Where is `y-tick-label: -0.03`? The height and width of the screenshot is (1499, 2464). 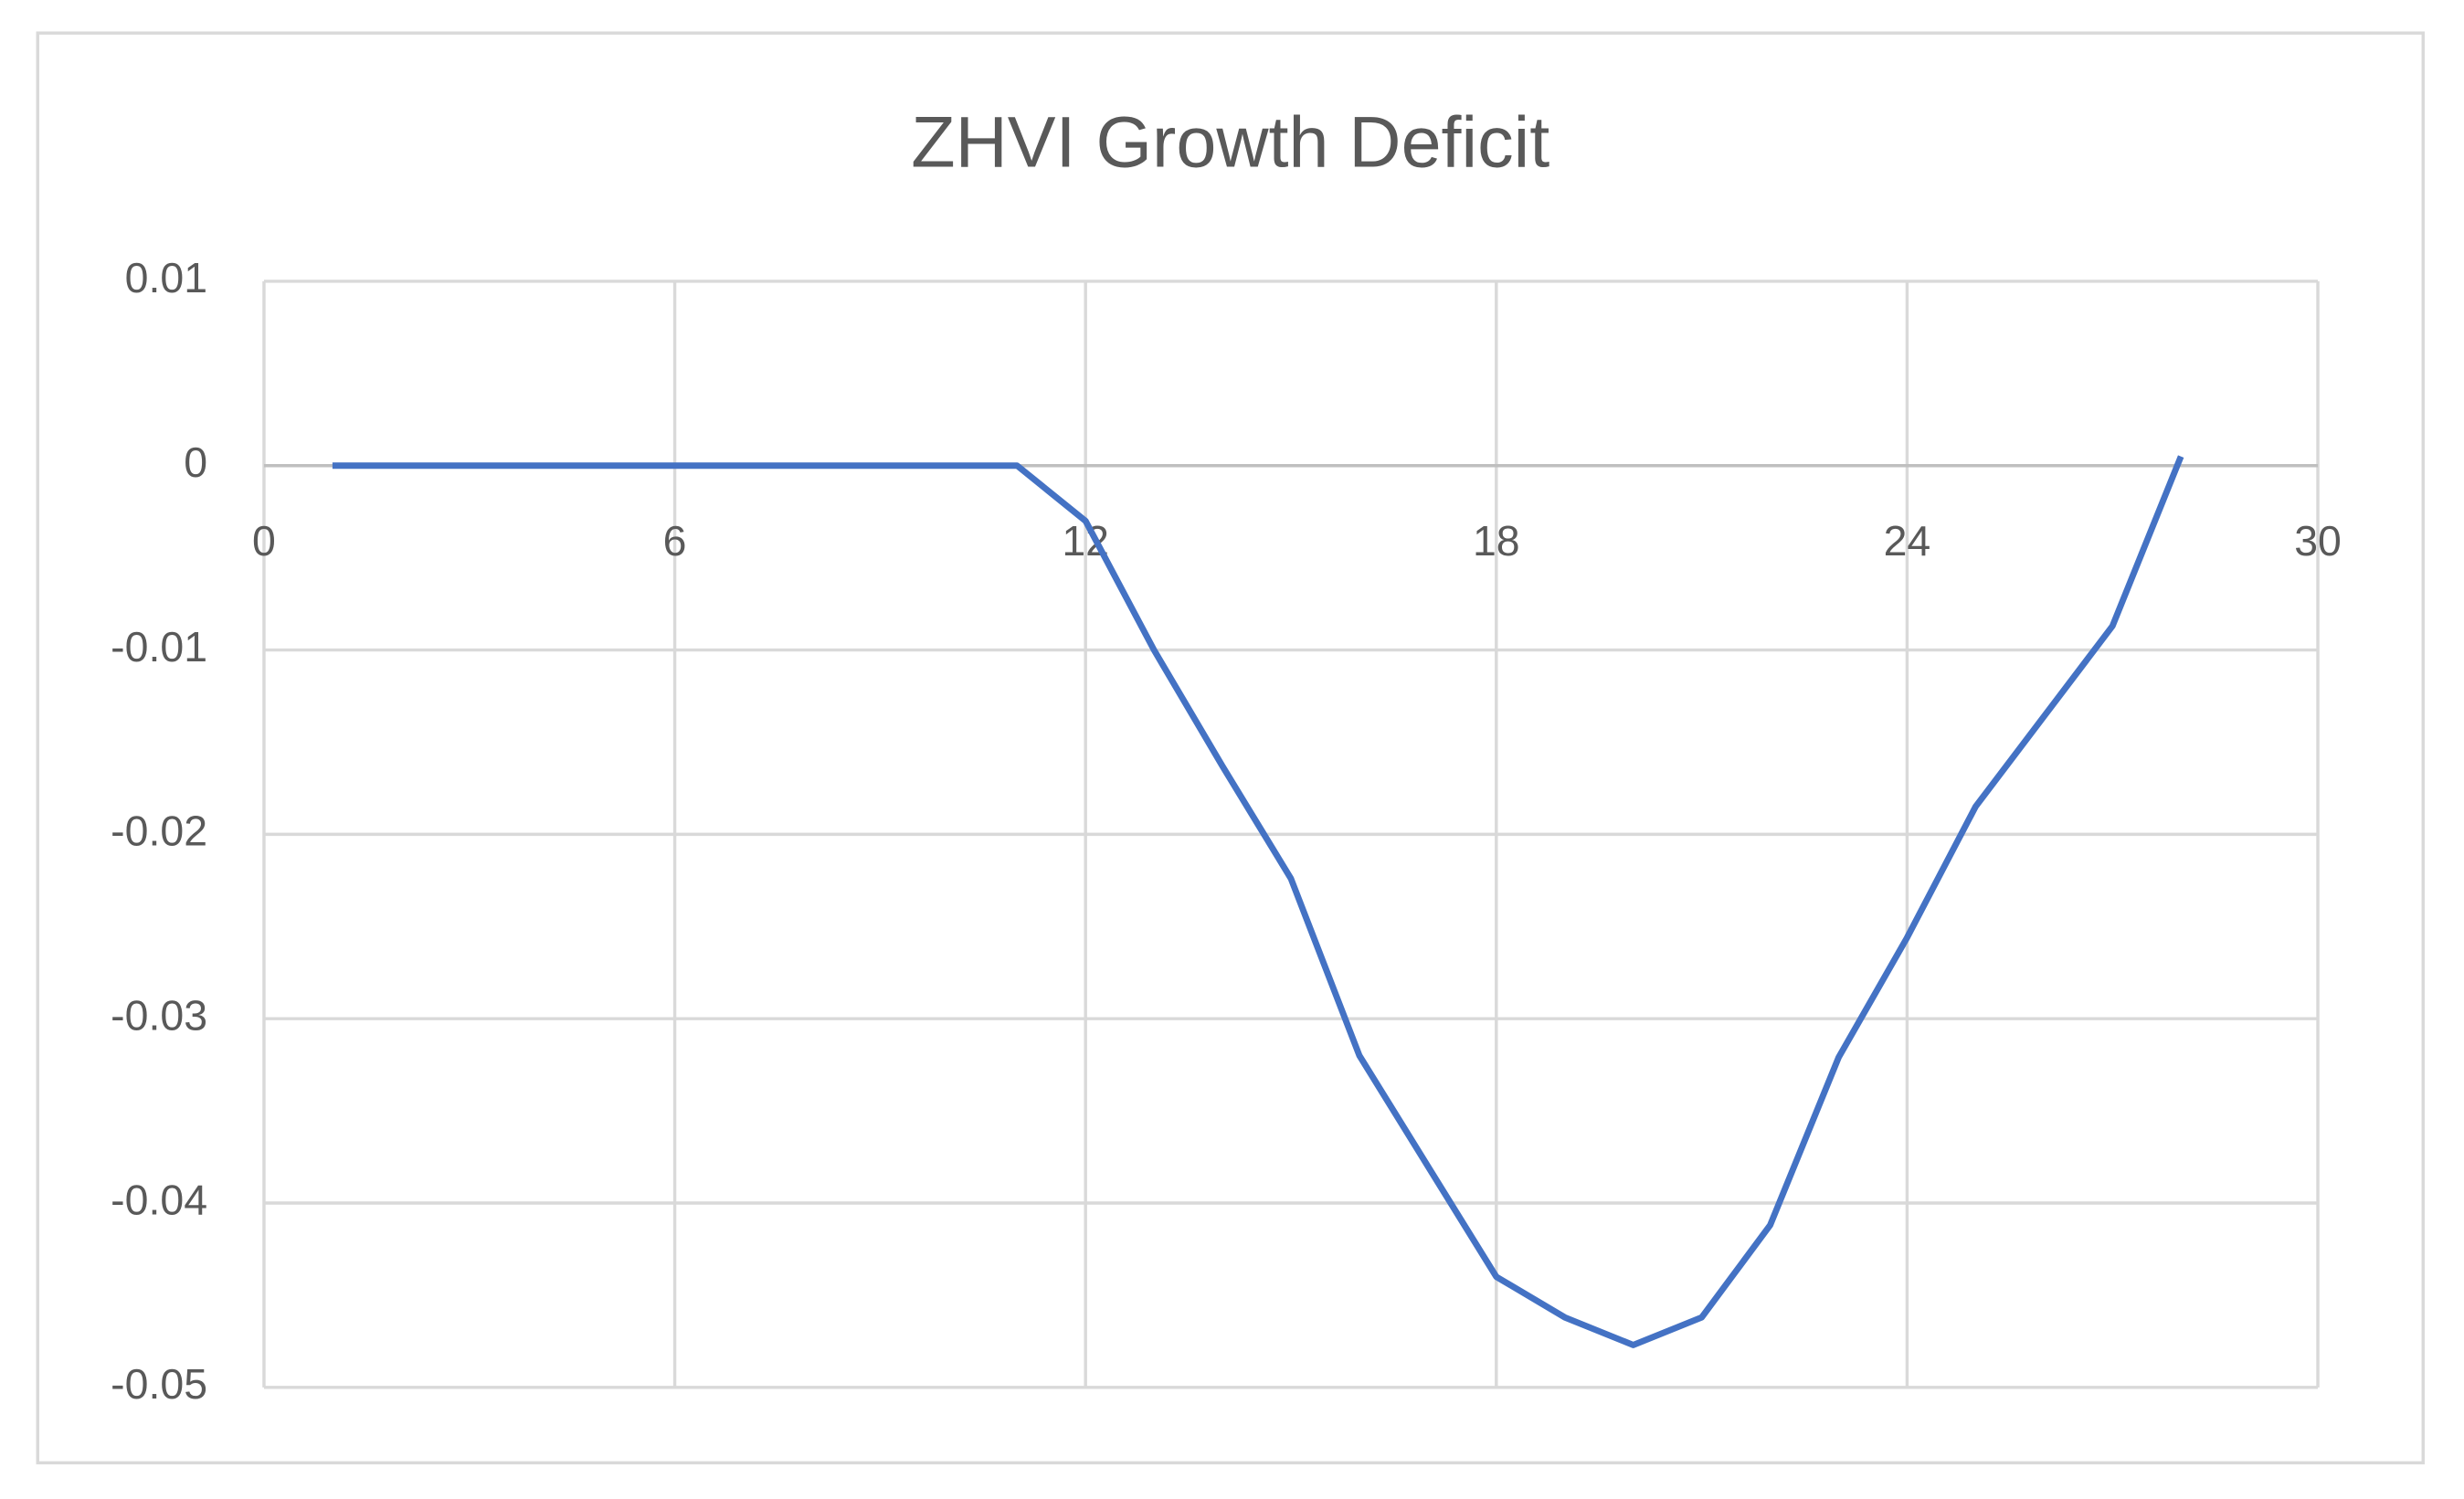 y-tick-label: -0.03 is located at coordinates (159, 1015).